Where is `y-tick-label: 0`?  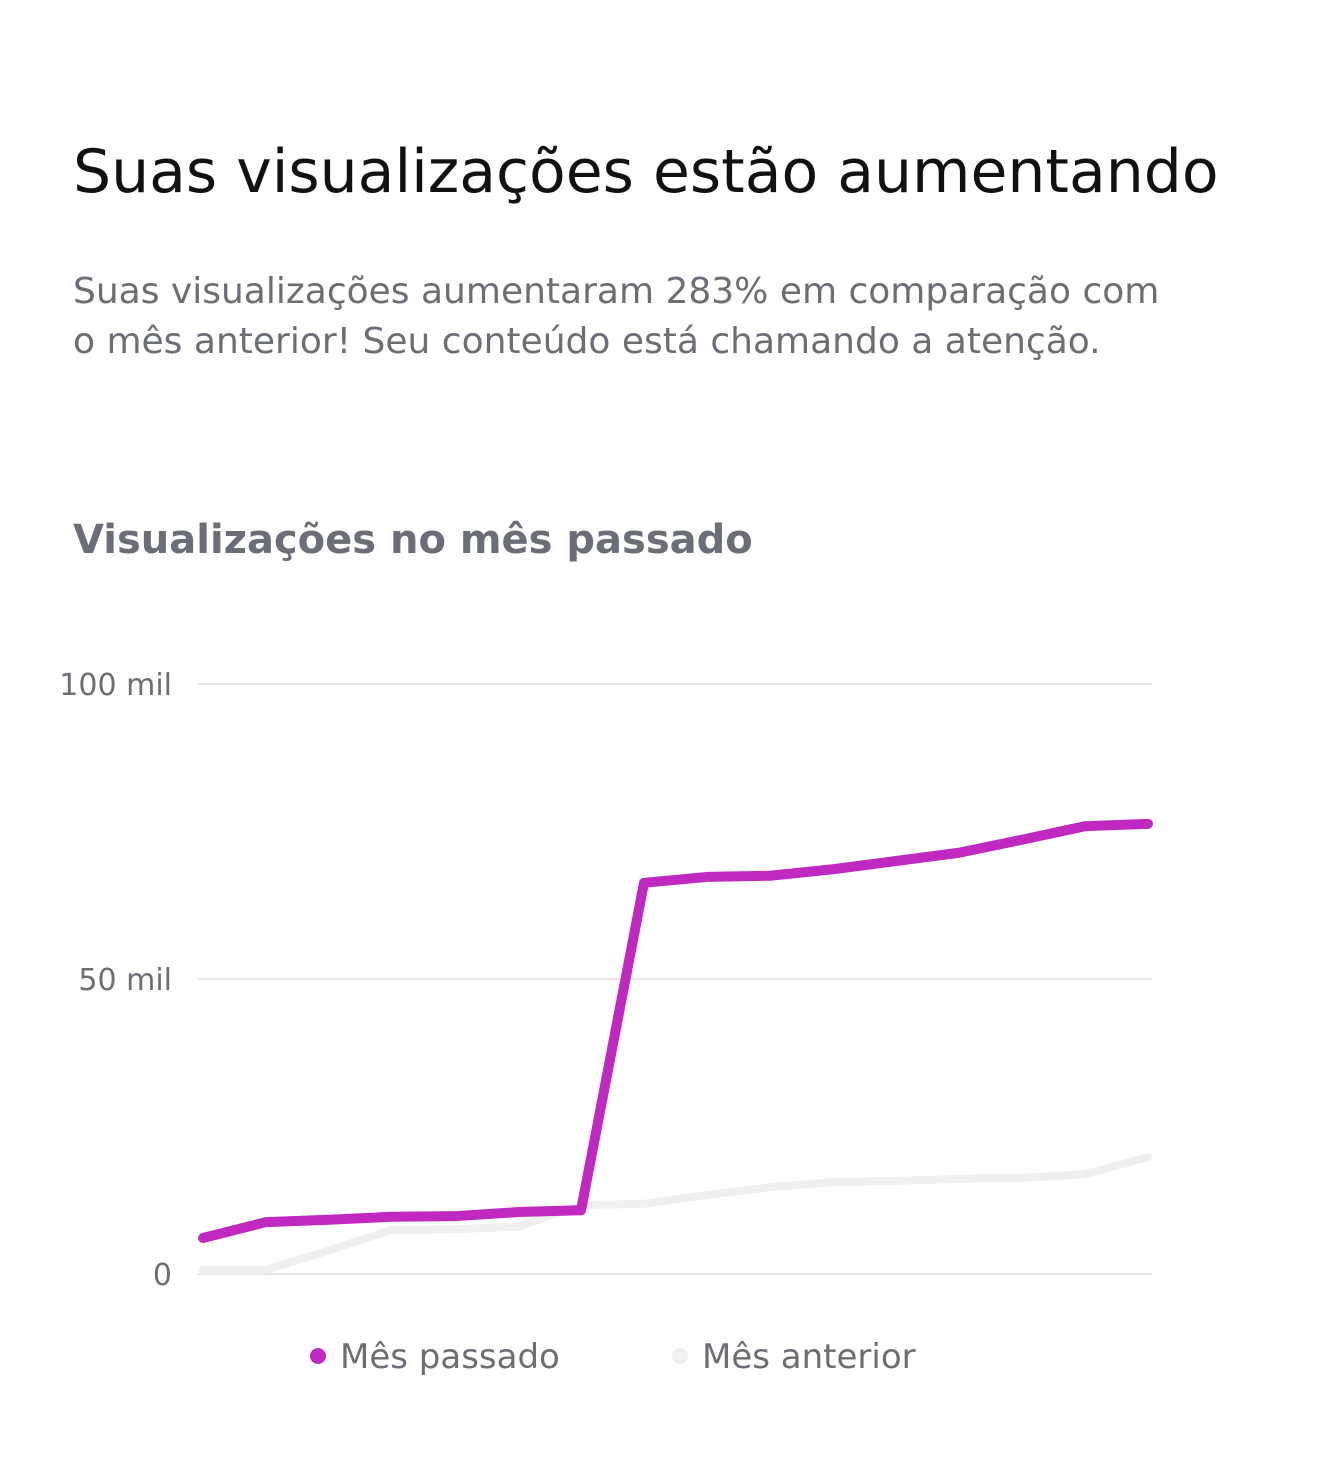
y-tick-label: 0 is located at coordinates (162, 1275).